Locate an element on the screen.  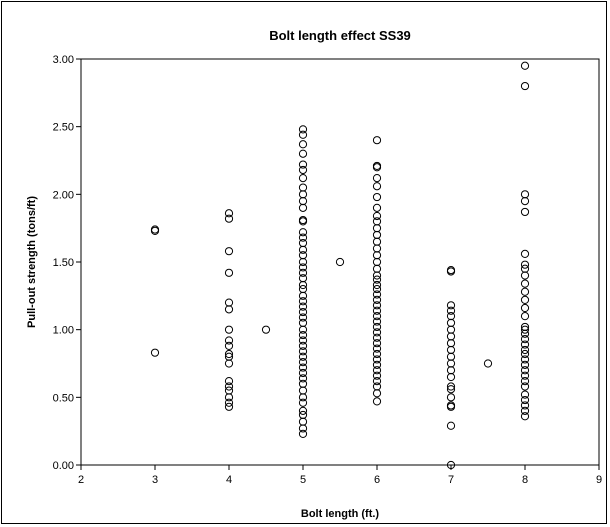
x-tick-label: 6 is located at coordinates (377, 480).